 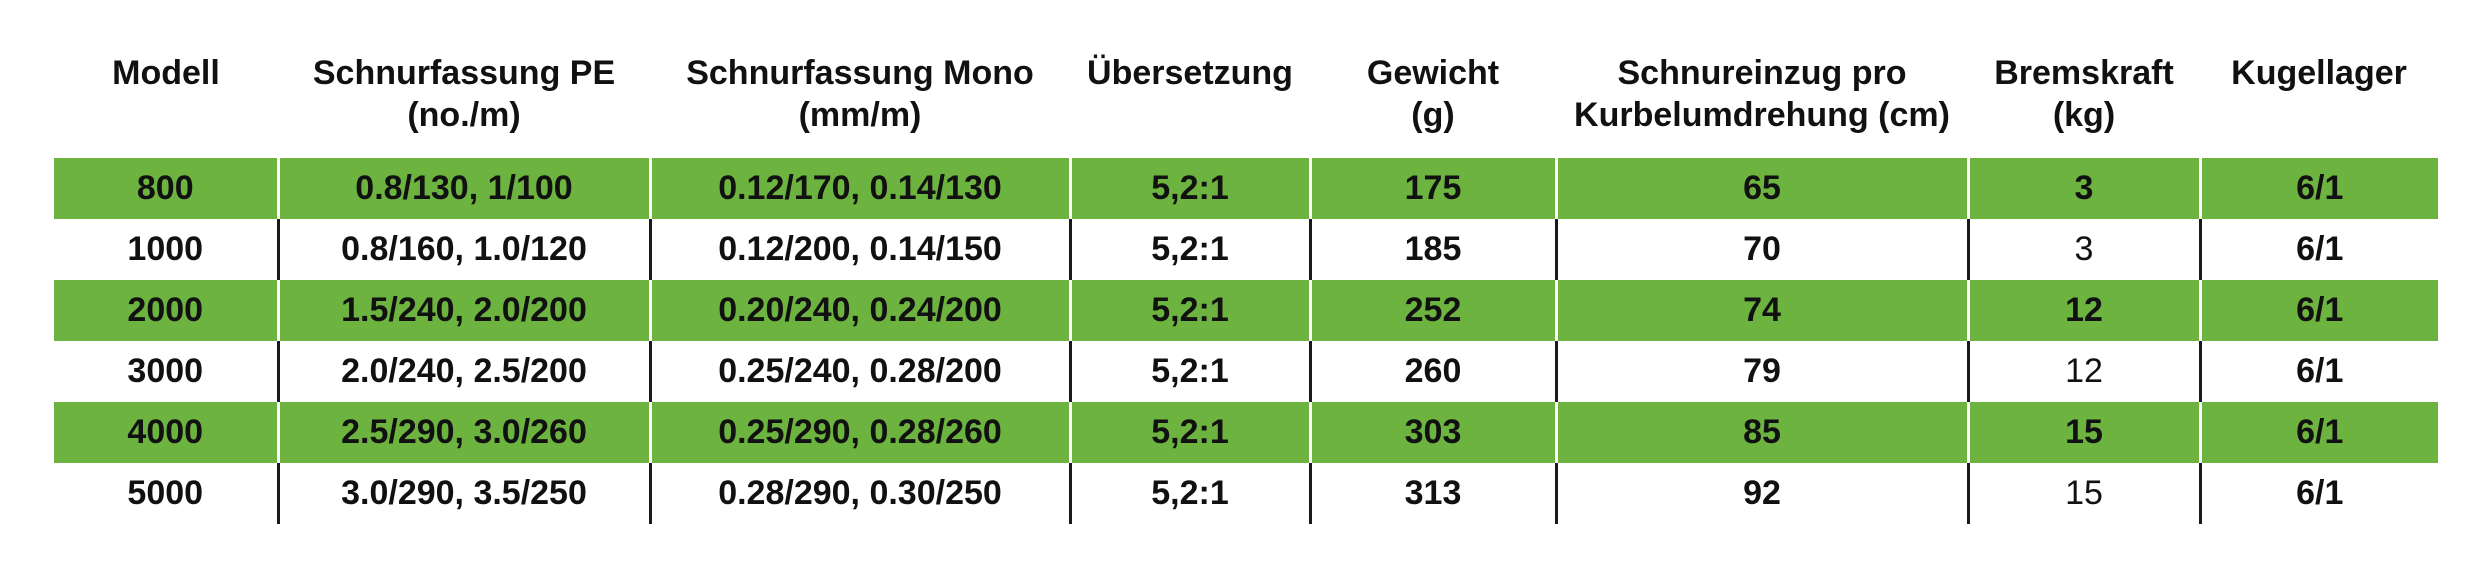 I want to click on cell-pe: 1.5/240, 2.0/200, so click(x=463, y=310).